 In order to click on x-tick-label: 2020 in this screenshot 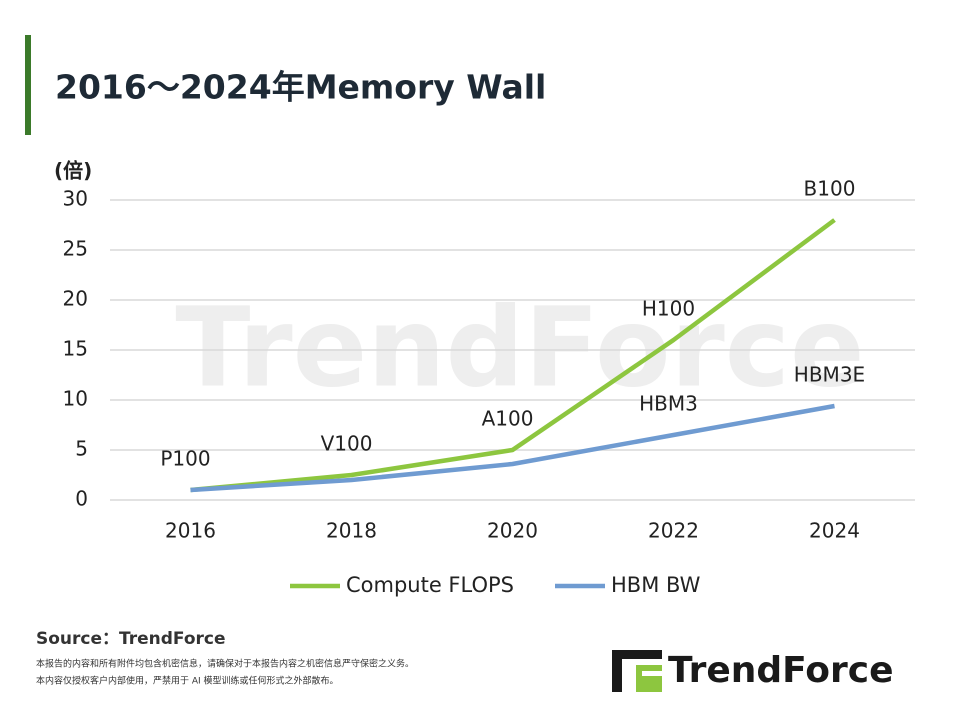, I will do `click(512, 531)`.